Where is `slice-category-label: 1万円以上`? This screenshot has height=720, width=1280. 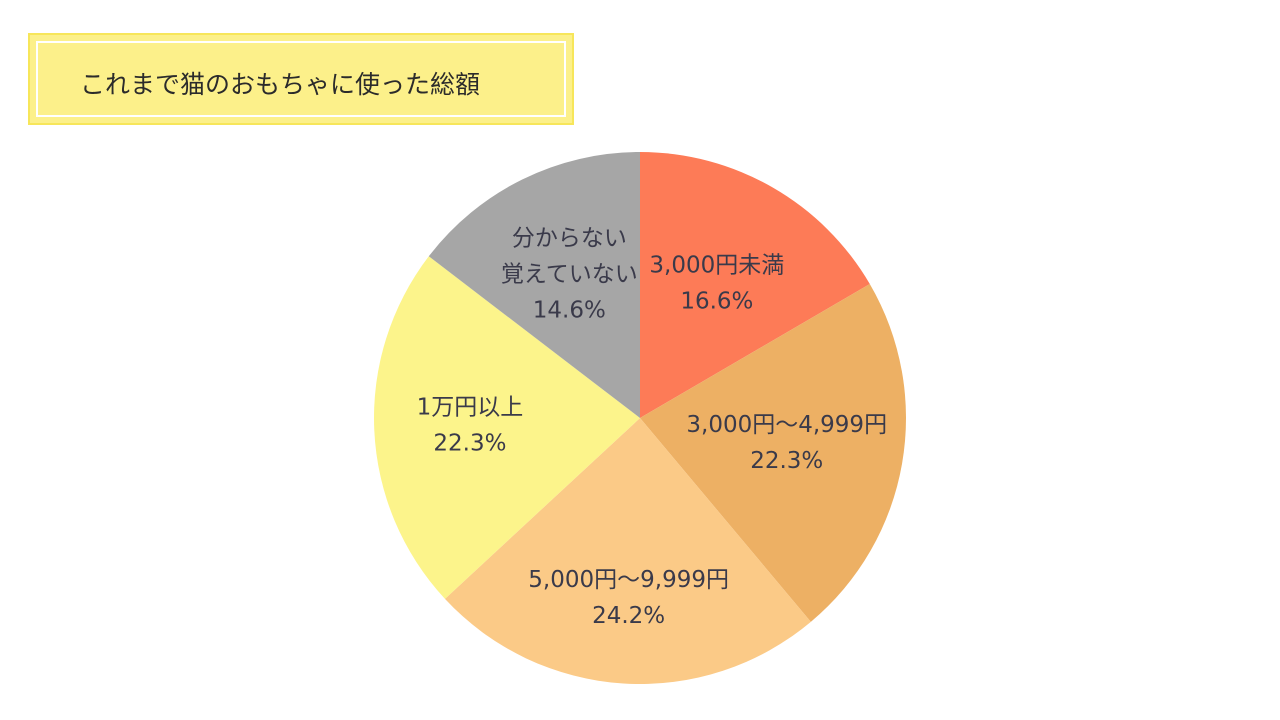
slice-category-label: 1万円以上 is located at coordinates (470, 408).